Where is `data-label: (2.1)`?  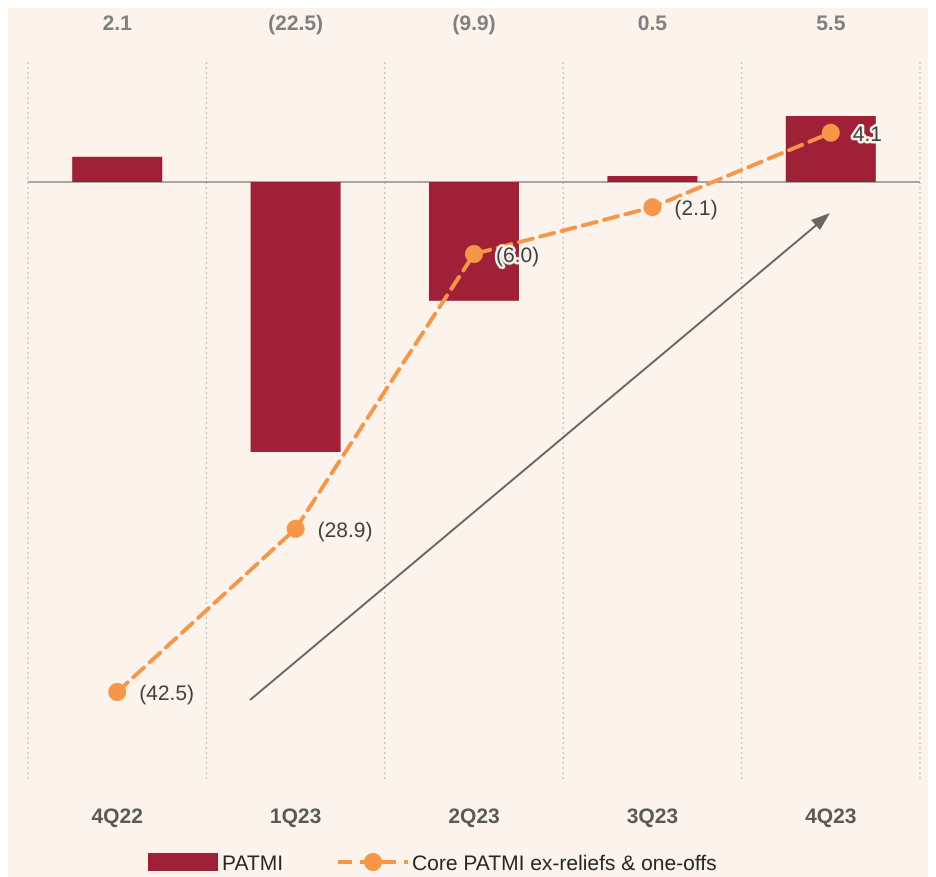 data-label: (2.1) is located at coordinates (696, 208).